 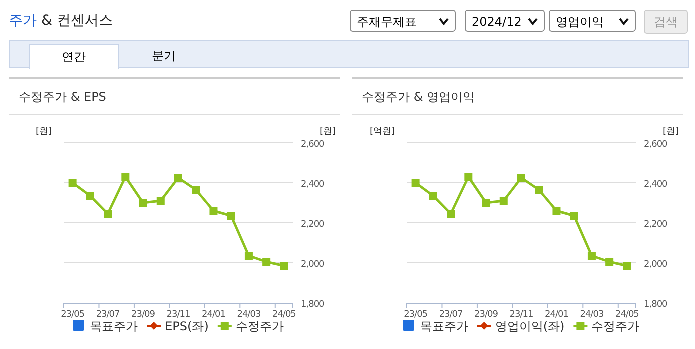 What do you see at coordinates (666, 22) in the screenshot?
I see `text: 검색` at bounding box center [666, 22].